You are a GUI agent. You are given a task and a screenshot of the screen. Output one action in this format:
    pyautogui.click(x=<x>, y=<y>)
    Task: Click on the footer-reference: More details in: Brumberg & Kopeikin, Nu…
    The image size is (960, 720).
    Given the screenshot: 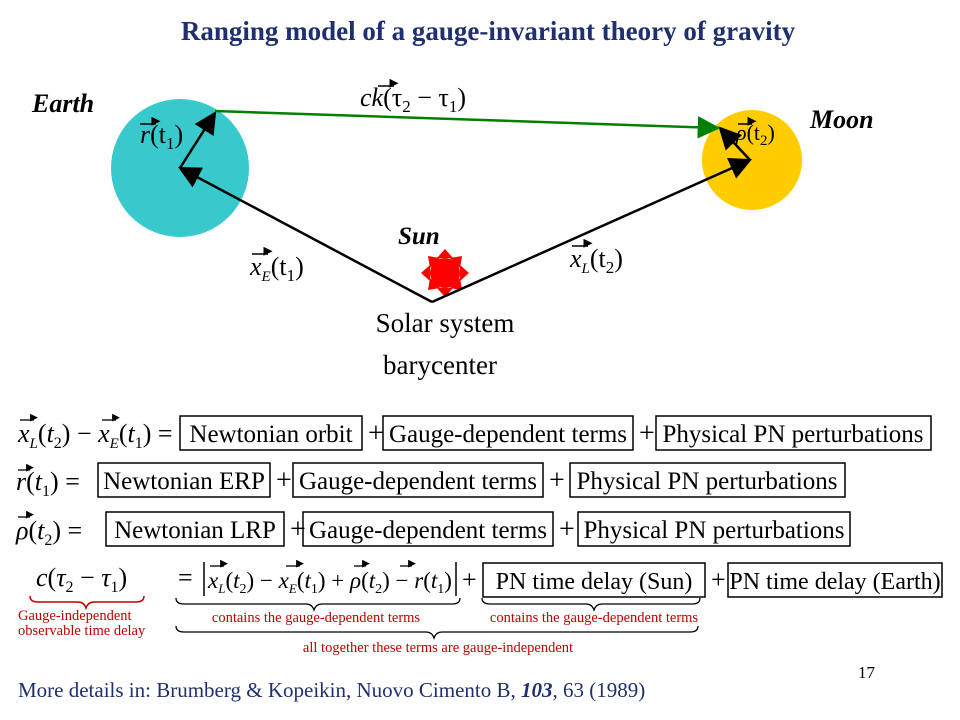 What is the action you would take?
    pyautogui.click(x=331, y=690)
    